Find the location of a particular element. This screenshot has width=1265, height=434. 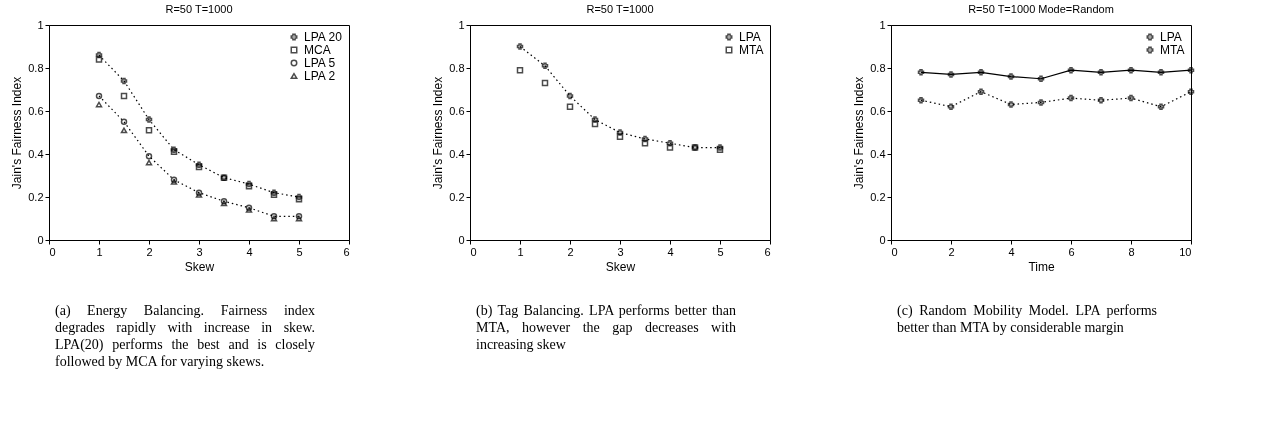

legend-label: LPA 20 is located at coordinates (323, 37).